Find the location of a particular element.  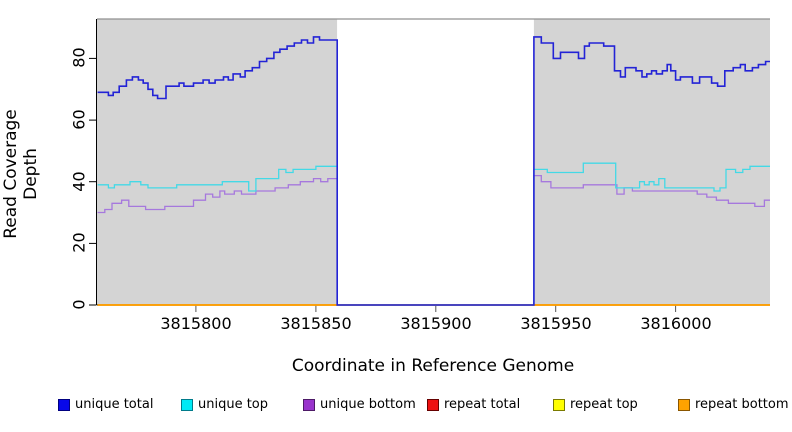

legend-label: unique bottom is located at coordinates (368, 404).